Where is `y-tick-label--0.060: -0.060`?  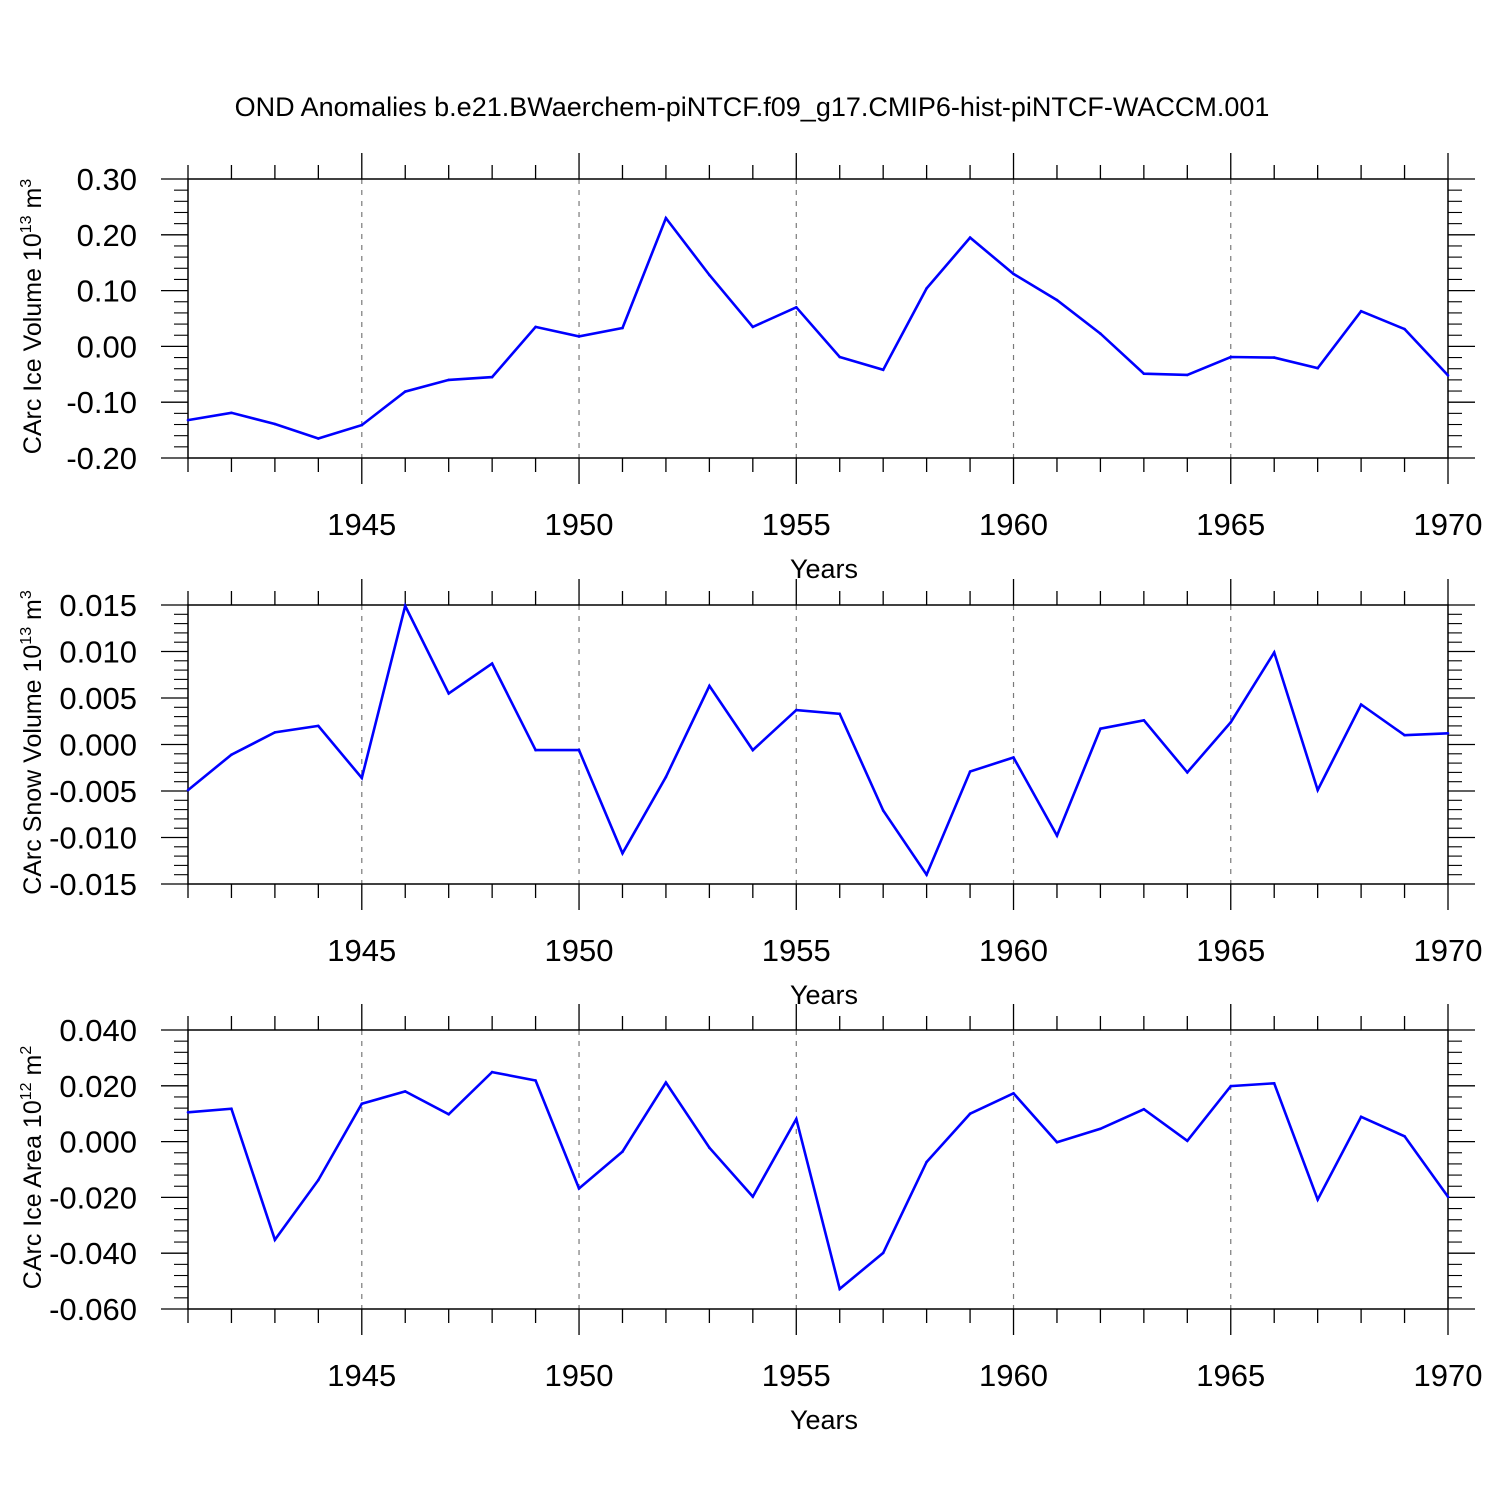 y-tick-label--0.060: -0.060 is located at coordinates (93, 1309).